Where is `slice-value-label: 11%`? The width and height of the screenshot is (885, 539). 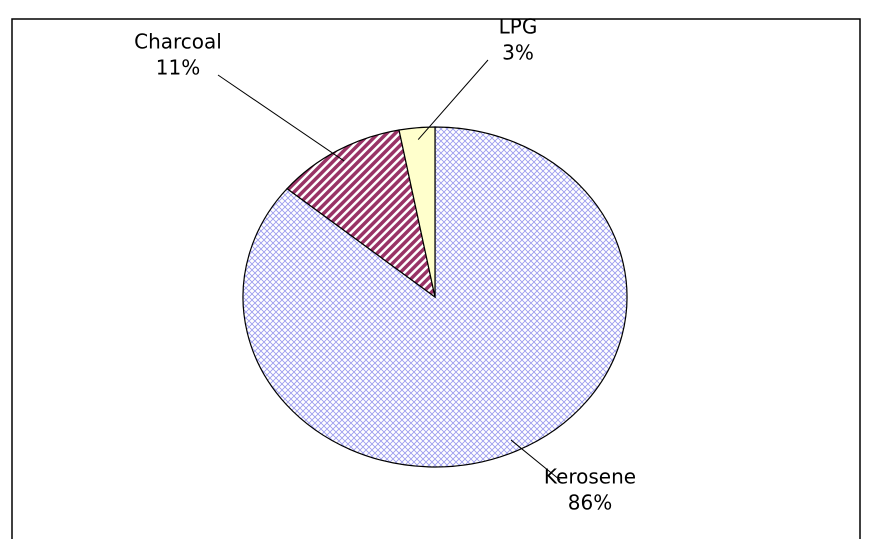 slice-value-label: 11% is located at coordinates (178, 68).